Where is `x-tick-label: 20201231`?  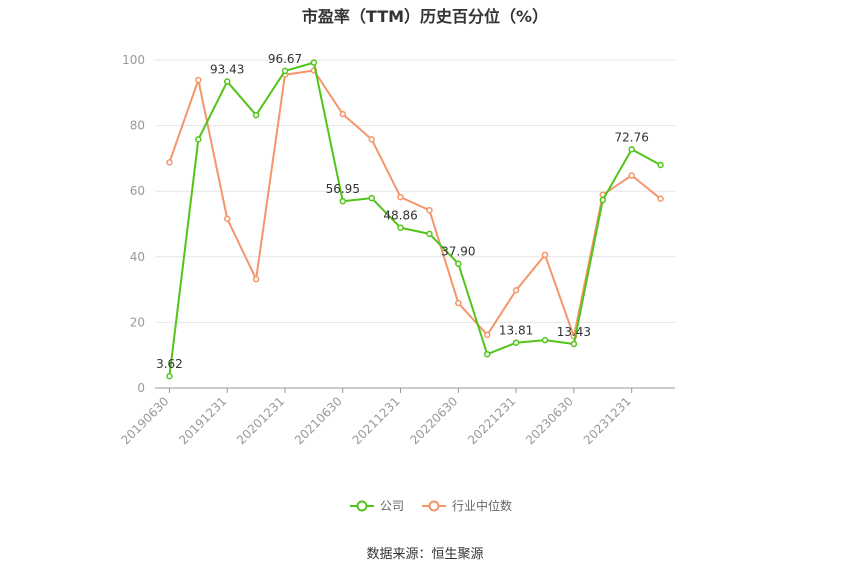
x-tick-label: 20201231 is located at coordinates (260, 420).